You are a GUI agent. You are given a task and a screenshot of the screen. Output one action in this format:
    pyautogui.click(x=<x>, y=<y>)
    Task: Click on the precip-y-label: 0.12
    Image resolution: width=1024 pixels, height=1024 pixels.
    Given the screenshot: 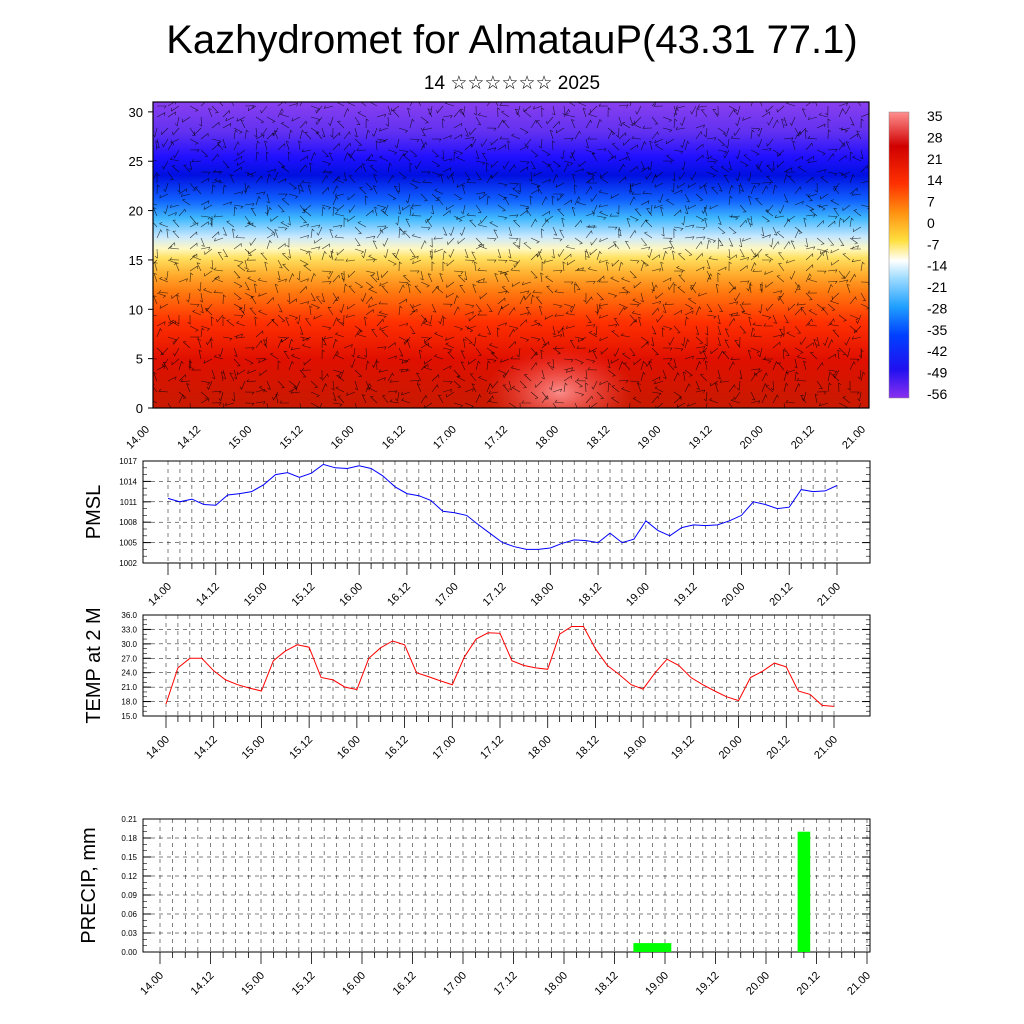 What is the action you would take?
    pyautogui.click(x=129, y=876)
    